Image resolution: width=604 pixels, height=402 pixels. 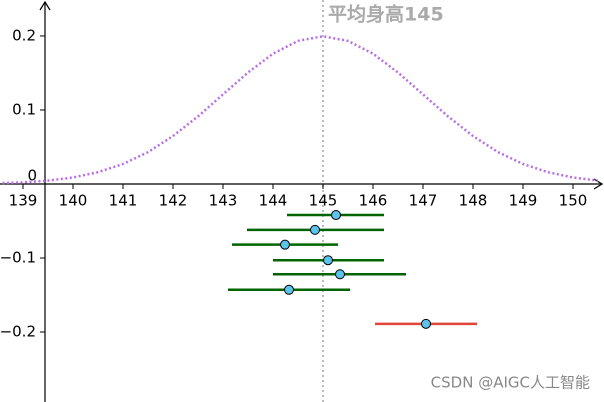 I want to click on y-tick-label: 0.1, so click(x=24, y=109).